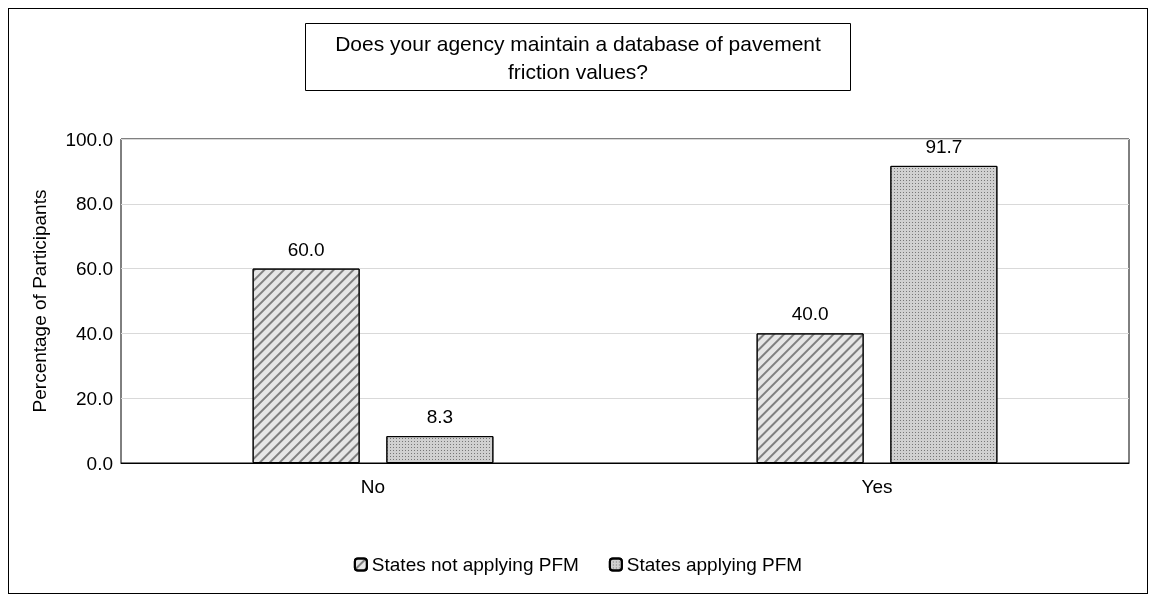  Describe the element at coordinates (578, 57) in the screenshot. I see `chart-title: Does your agency maintain a database of pavement friction values?` at that location.